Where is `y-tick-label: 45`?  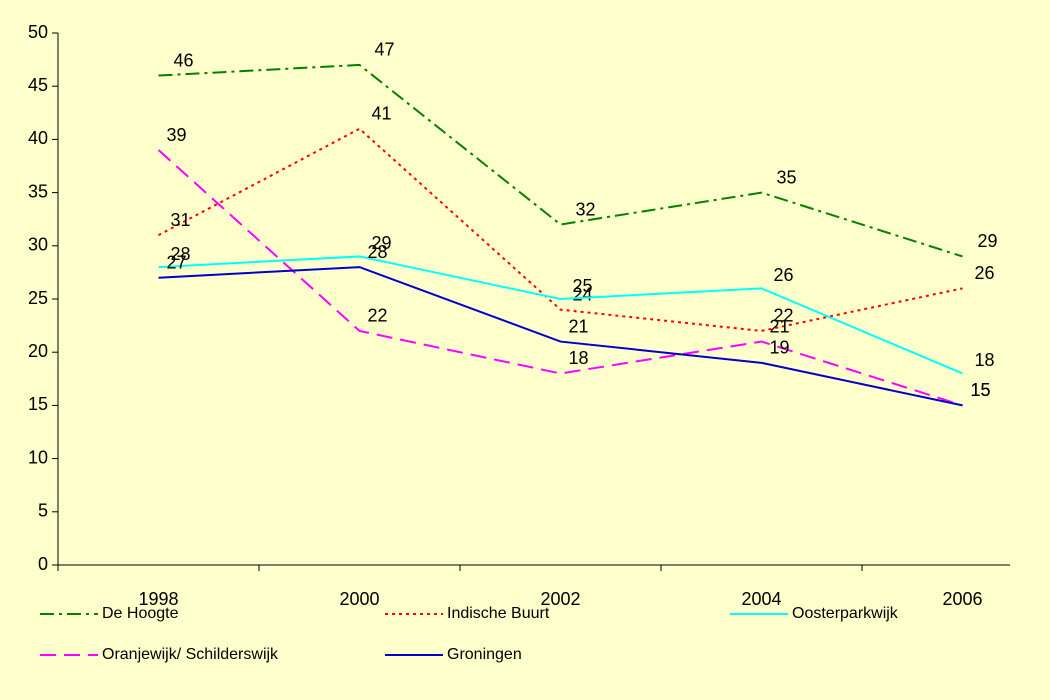
y-tick-label: 45 is located at coordinates (38, 85).